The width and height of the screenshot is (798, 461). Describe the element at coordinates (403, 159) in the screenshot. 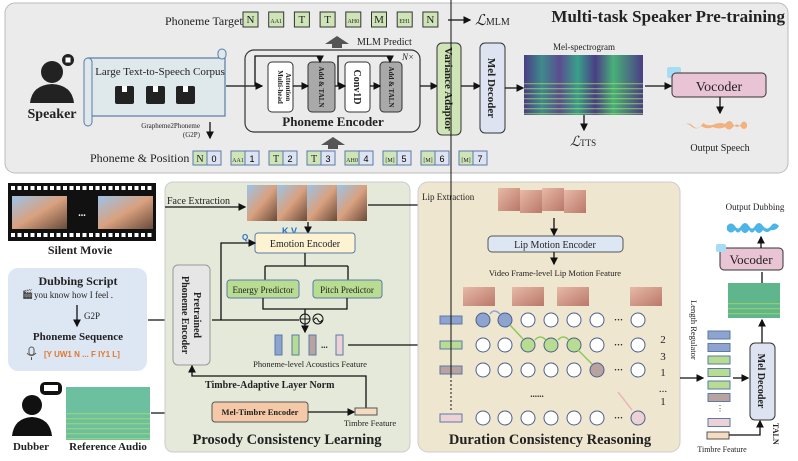

I see `position-token-label: 5` at that location.